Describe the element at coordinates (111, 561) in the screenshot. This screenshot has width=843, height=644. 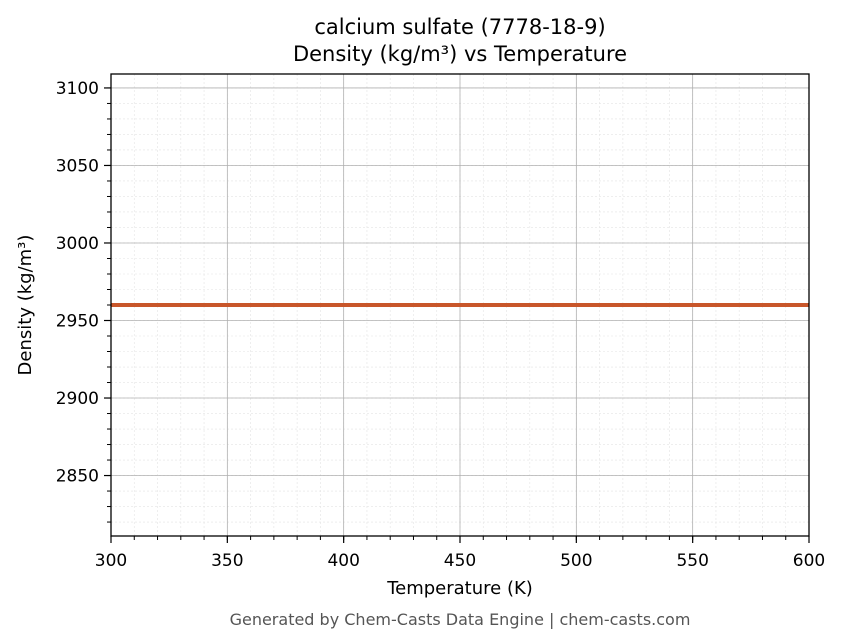
I see `x-tick-label: 300` at that location.